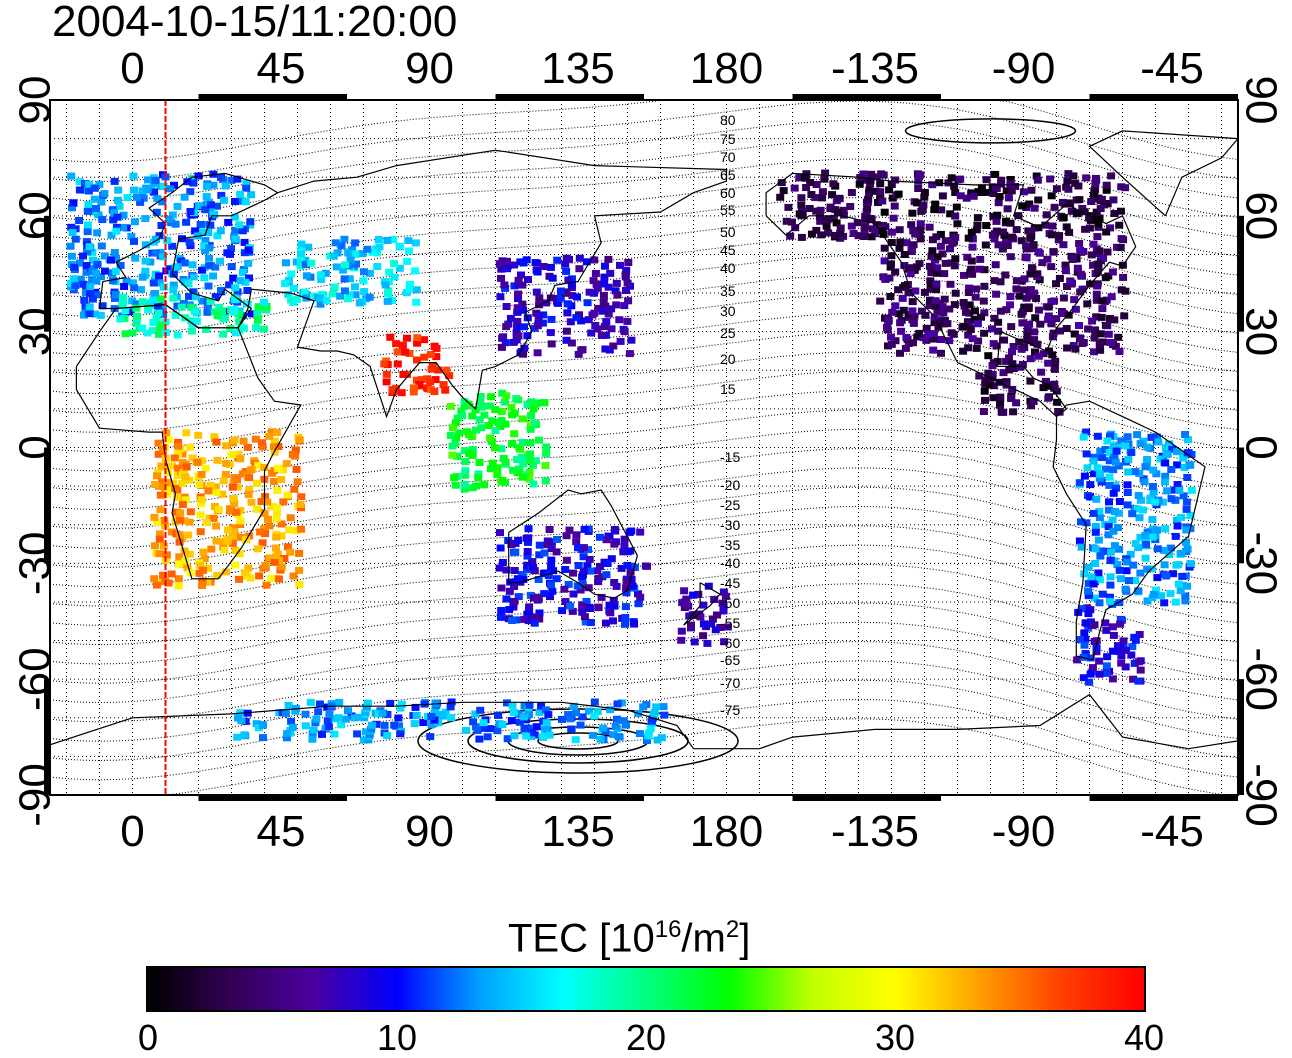  I want to click on mlat-label: 60, so click(728, 193).